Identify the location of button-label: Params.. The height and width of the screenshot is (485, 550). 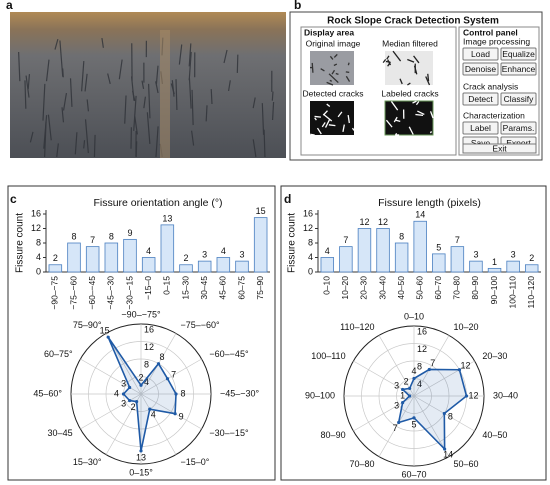
(519, 128).